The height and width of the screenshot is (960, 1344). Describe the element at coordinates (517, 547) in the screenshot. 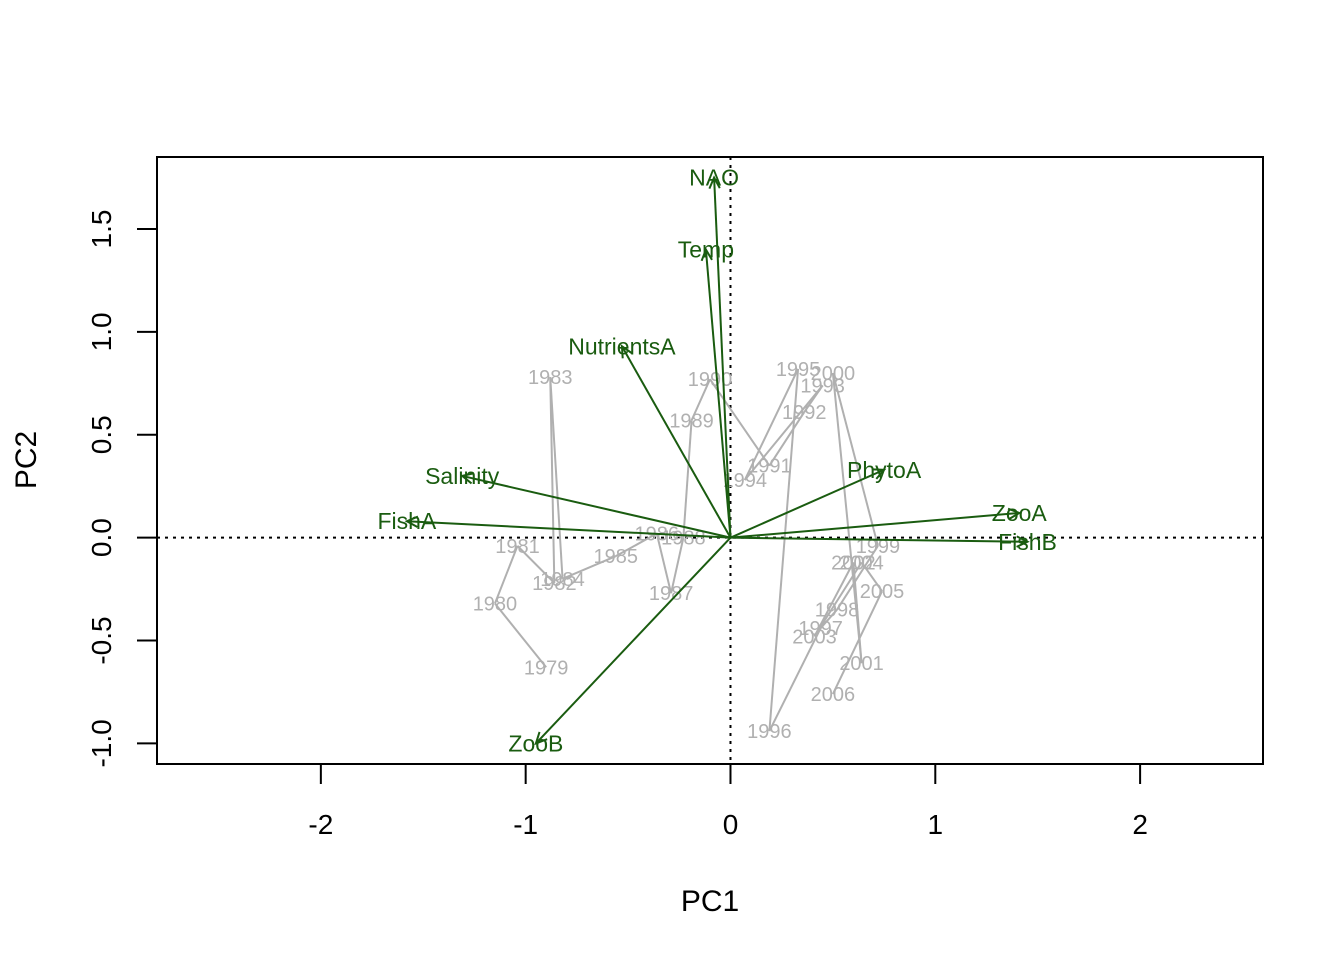

I see `year-label: 1981` at that location.